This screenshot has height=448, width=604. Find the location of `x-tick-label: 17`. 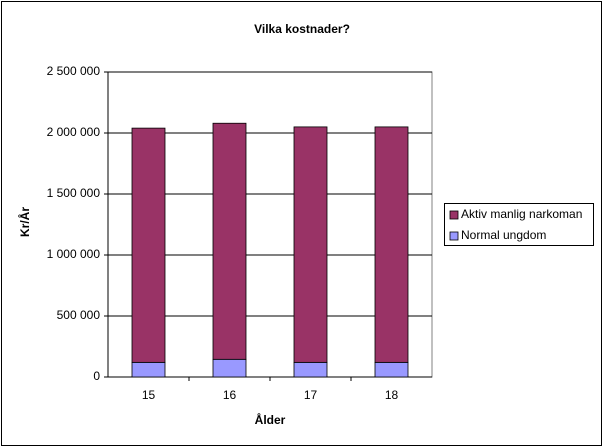

x-tick-label: 17 is located at coordinates (311, 395).